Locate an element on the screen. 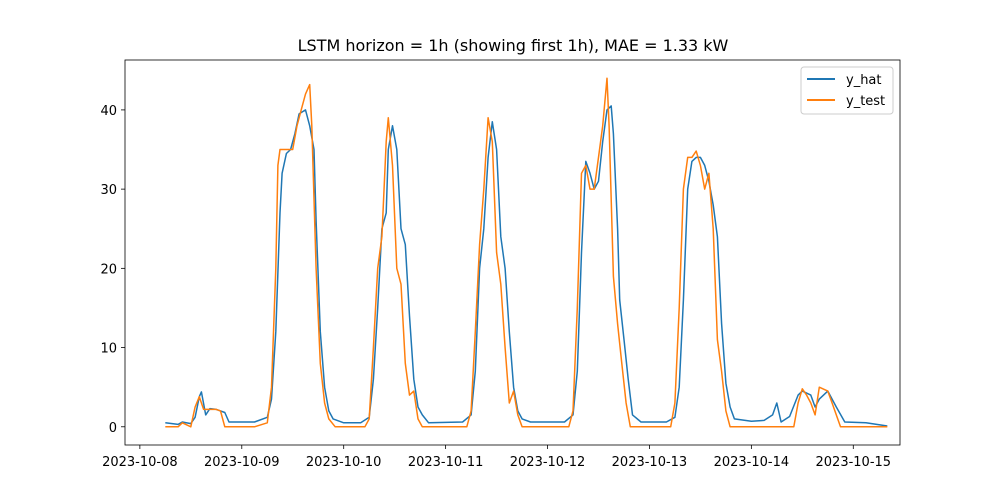  x-tick-label: 2023-10-15 is located at coordinates (854, 462).